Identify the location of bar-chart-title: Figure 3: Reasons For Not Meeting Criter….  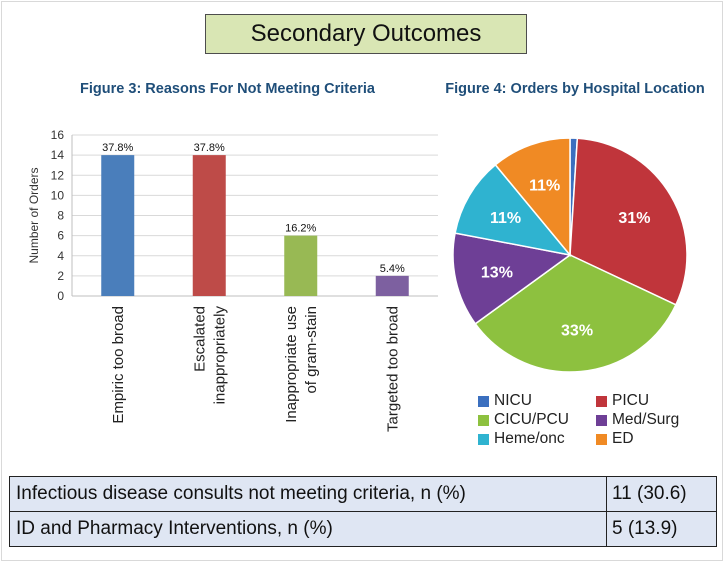
(227, 89).